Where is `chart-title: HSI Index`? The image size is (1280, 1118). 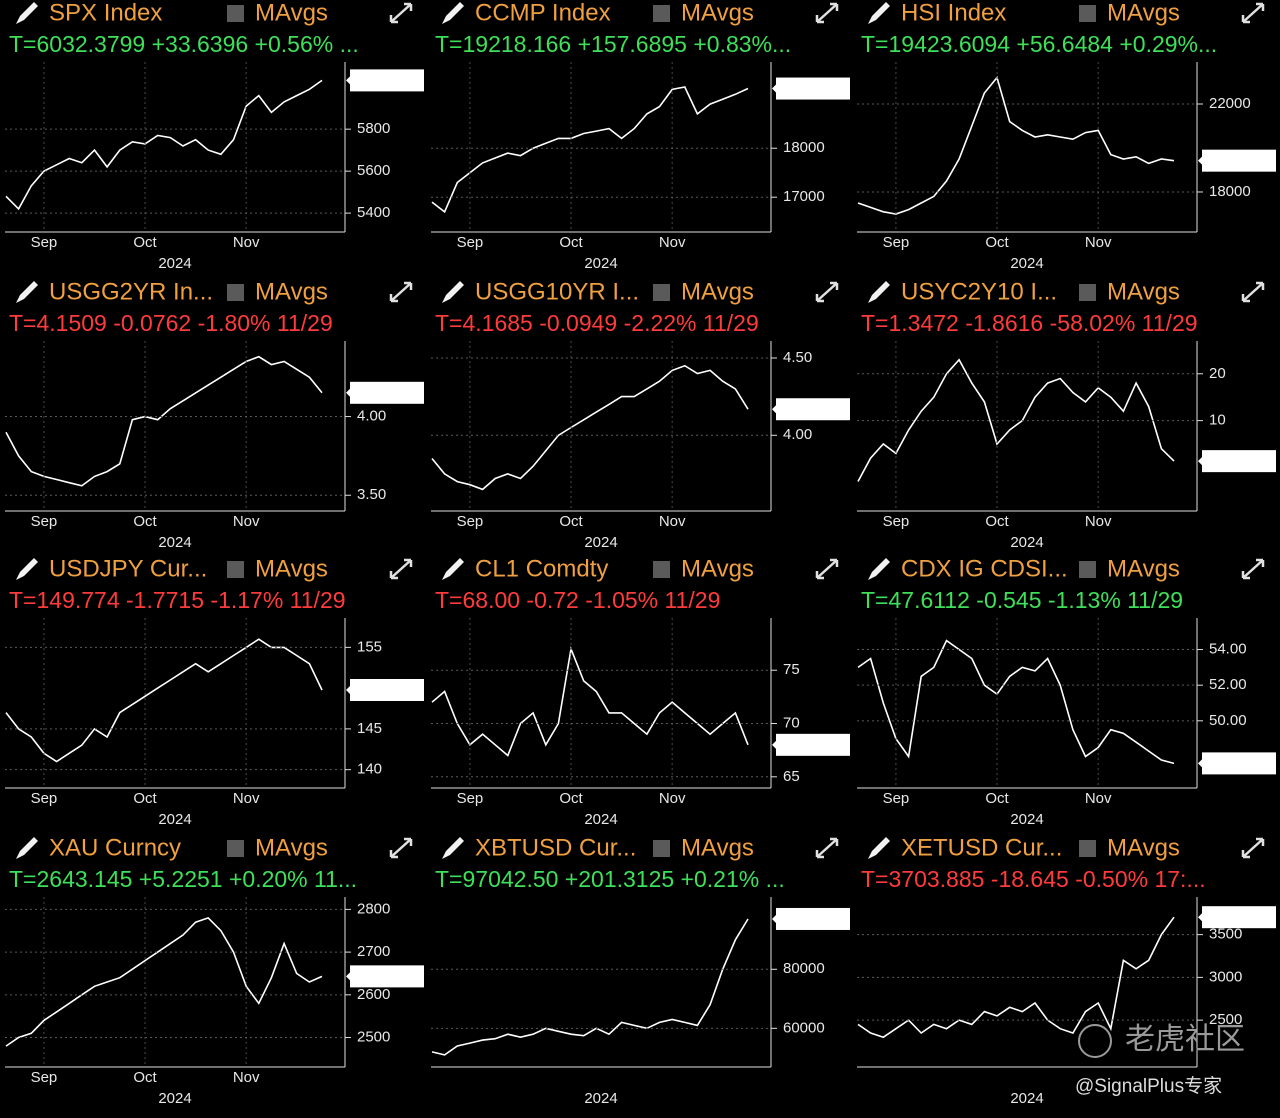
chart-title: HSI Index is located at coordinates (953, 13).